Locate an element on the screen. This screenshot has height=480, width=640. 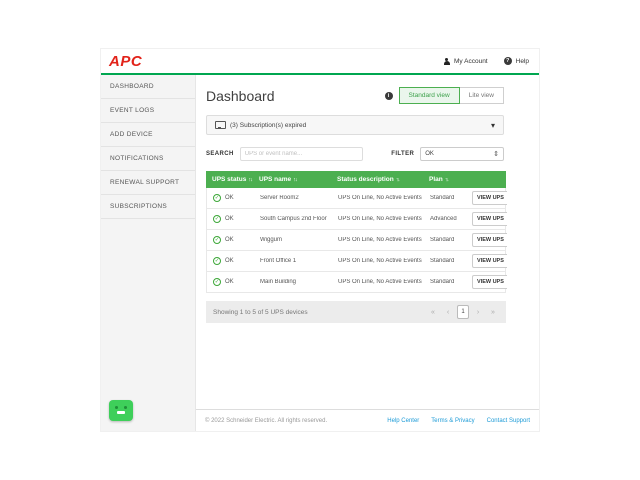
ups-name: South Campus 2nd Floor is located at coordinates (293, 219).